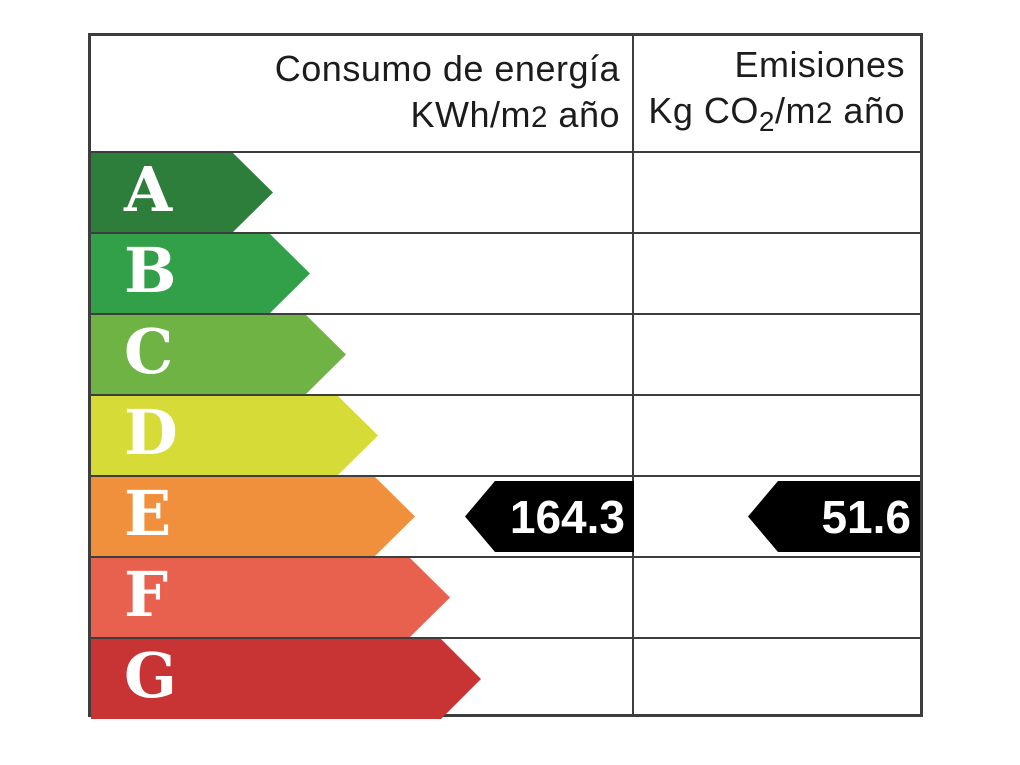  What do you see at coordinates (505, 436) in the screenshot?
I see `rating-row-d: D` at bounding box center [505, 436].